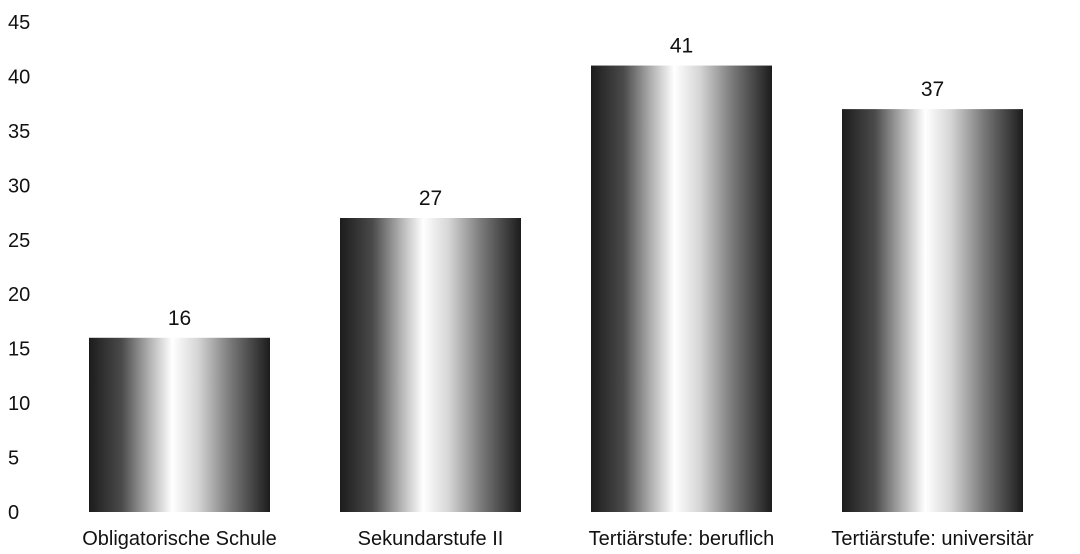  Describe the element at coordinates (19, 268) in the screenshot. I see `y-axis: 0 5 10 15 20 25 30 35 40 45` at that location.